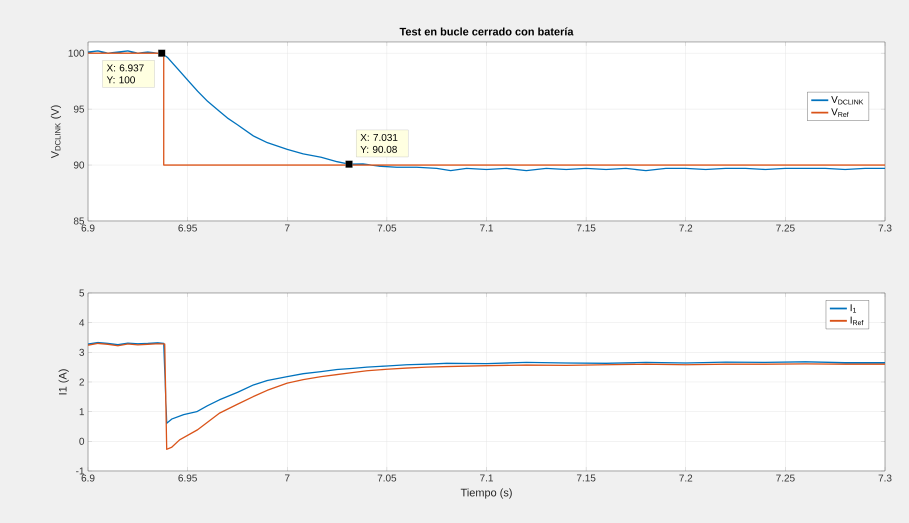 The image size is (909, 523). I want to click on legend-label: I$_{Ref}$, so click(857, 321).